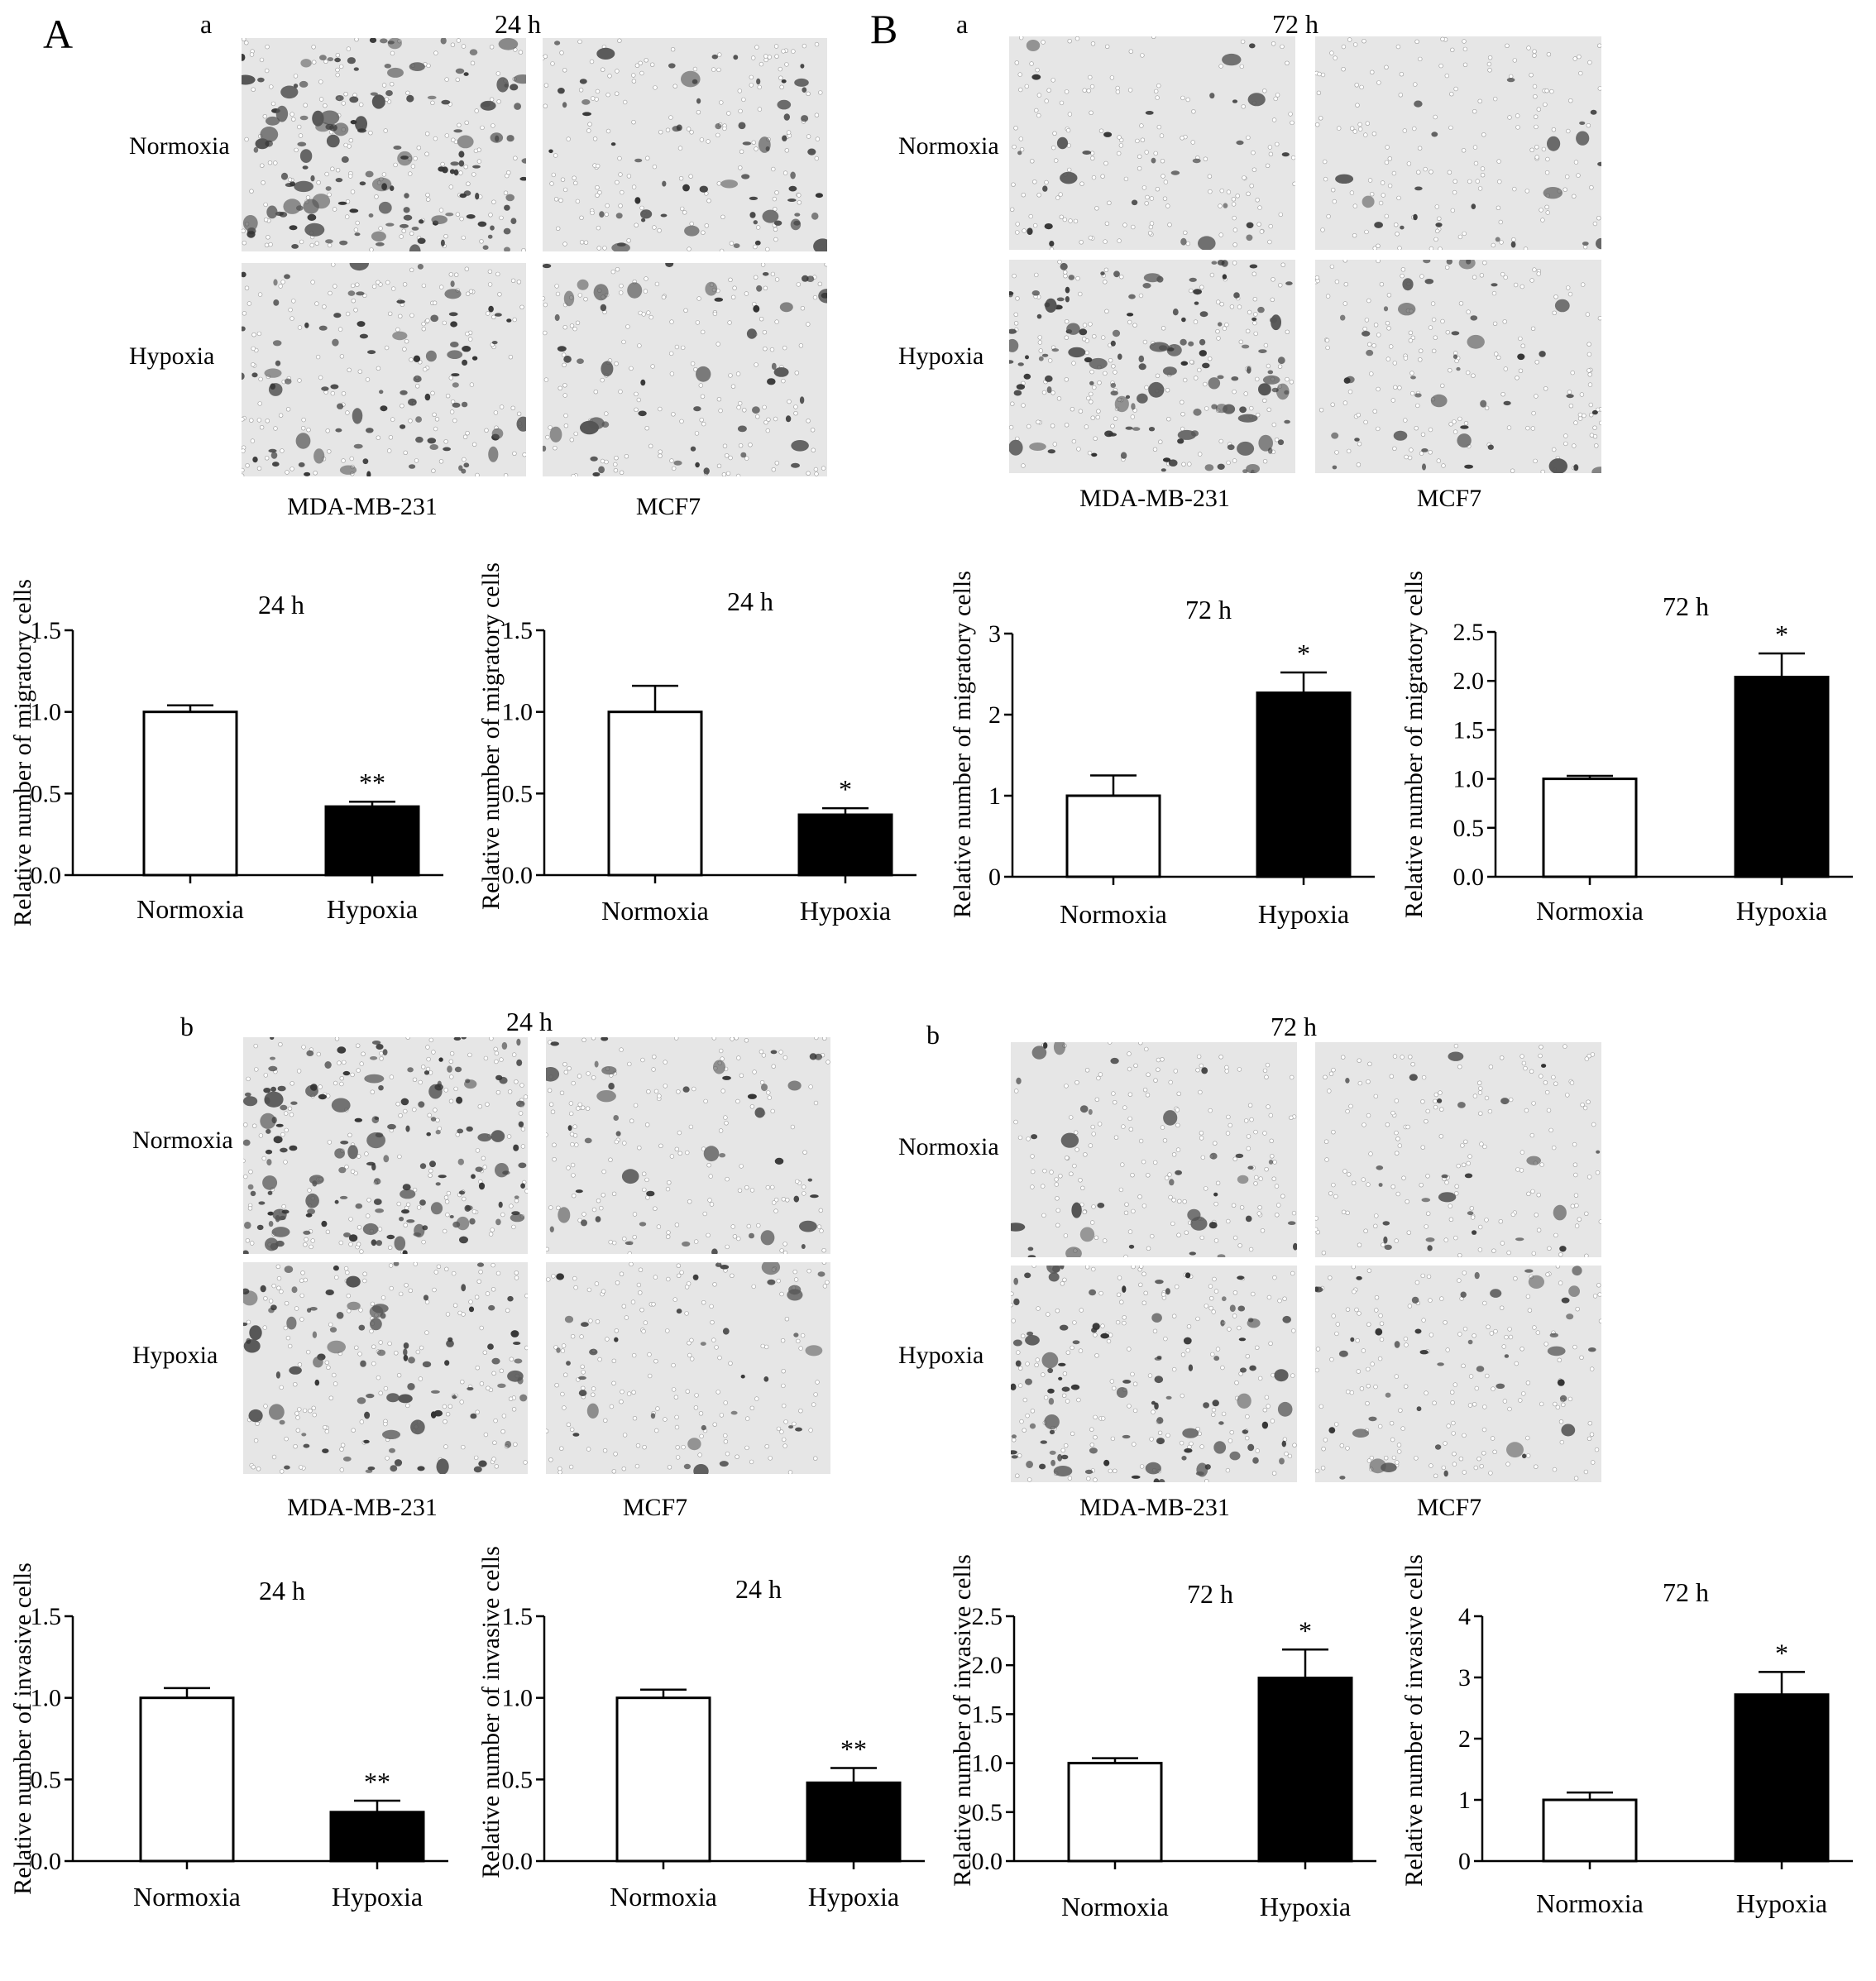  What do you see at coordinates (58, 34) in the screenshot?
I see `panel-letter-A: A` at bounding box center [58, 34].